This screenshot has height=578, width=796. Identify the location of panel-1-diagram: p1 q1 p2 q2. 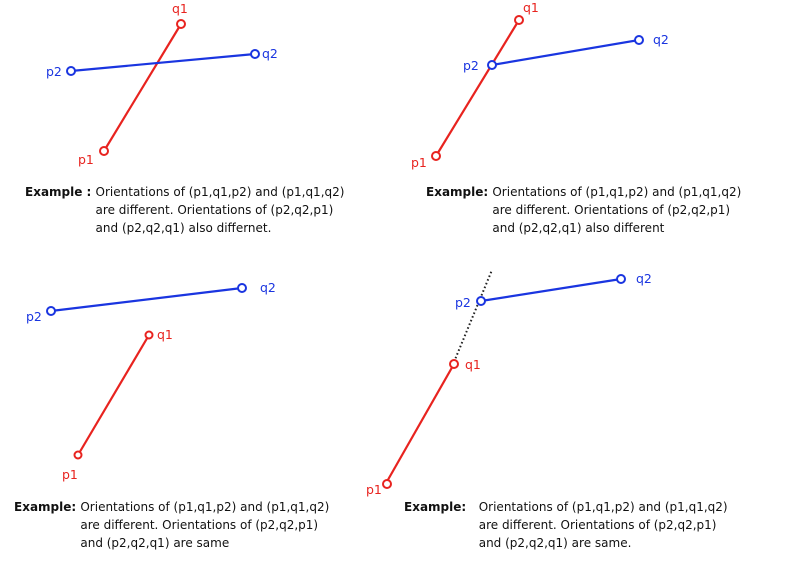
(162, 84).